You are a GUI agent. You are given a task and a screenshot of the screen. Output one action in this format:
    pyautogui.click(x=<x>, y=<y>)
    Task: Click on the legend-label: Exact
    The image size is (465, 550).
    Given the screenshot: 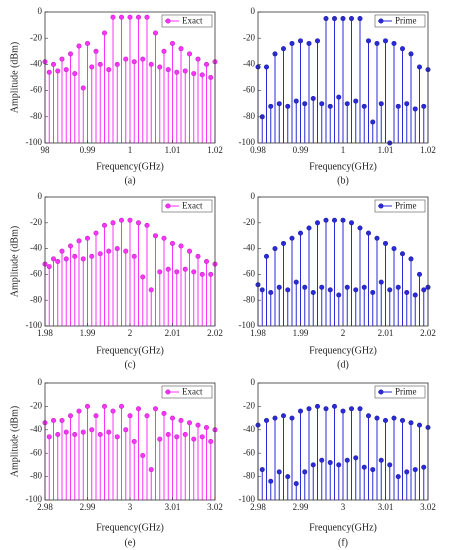 What is the action you would take?
    pyautogui.click(x=192, y=206)
    